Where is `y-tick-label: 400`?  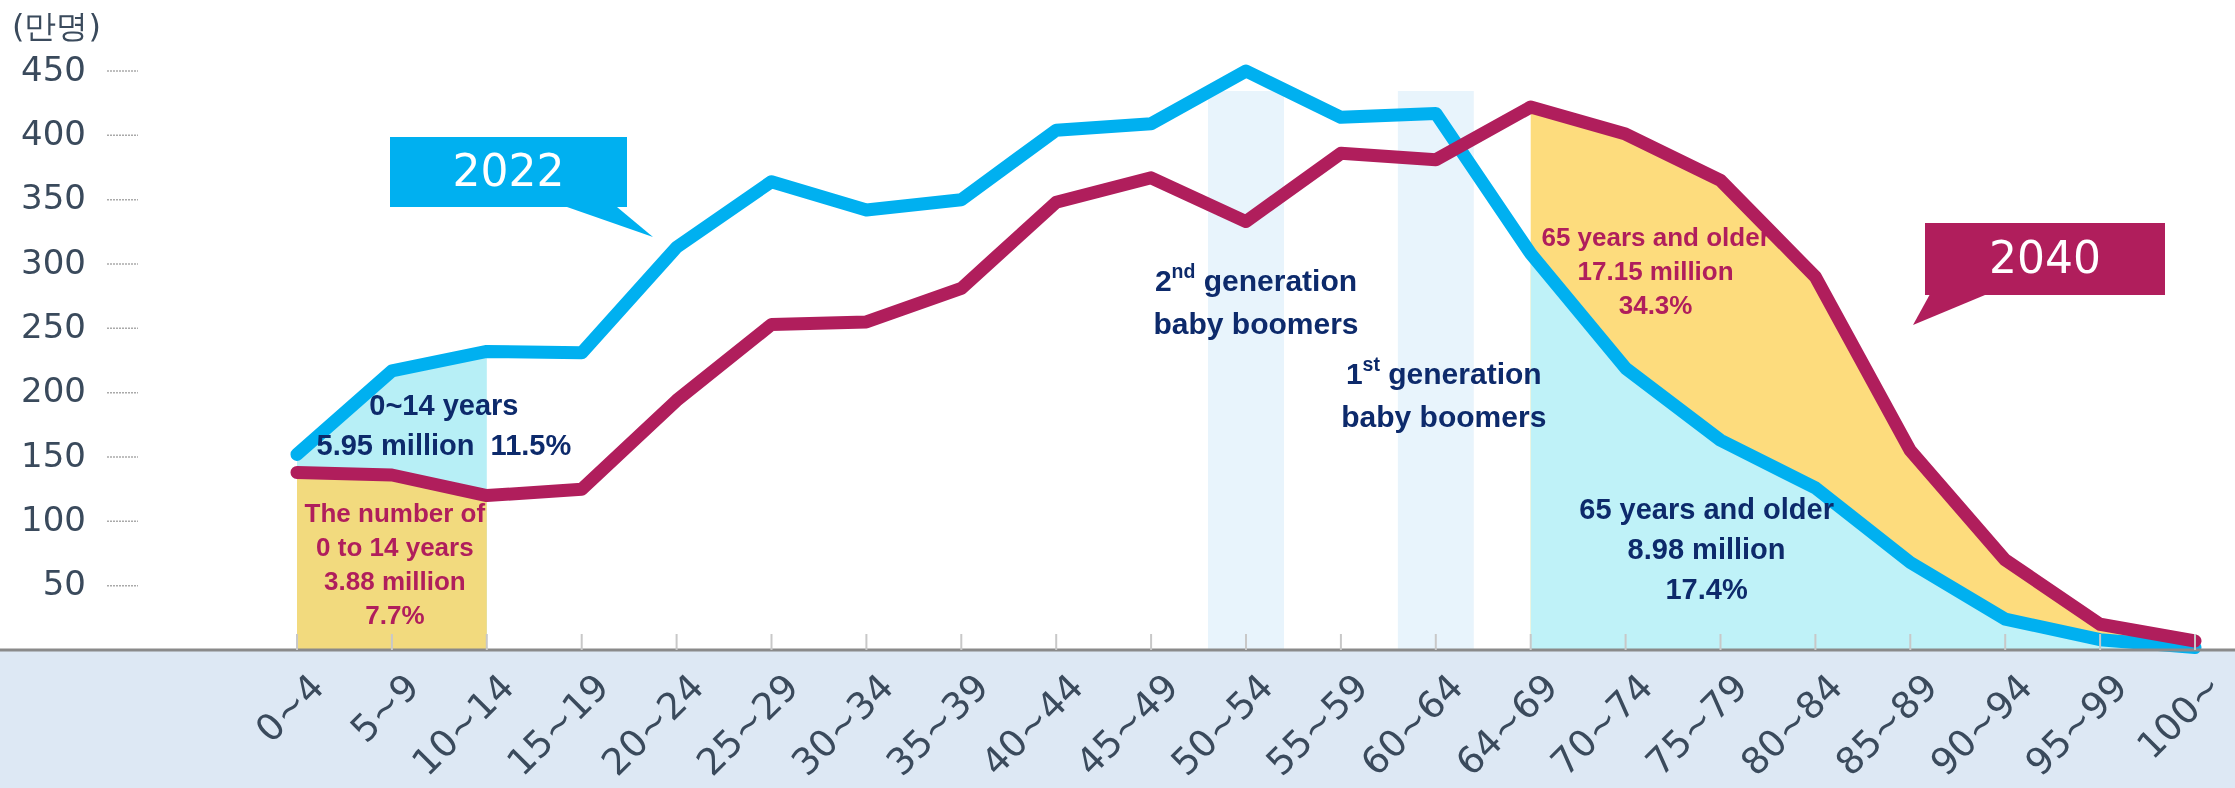
y-tick-label: 400 is located at coordinates (53, 132).